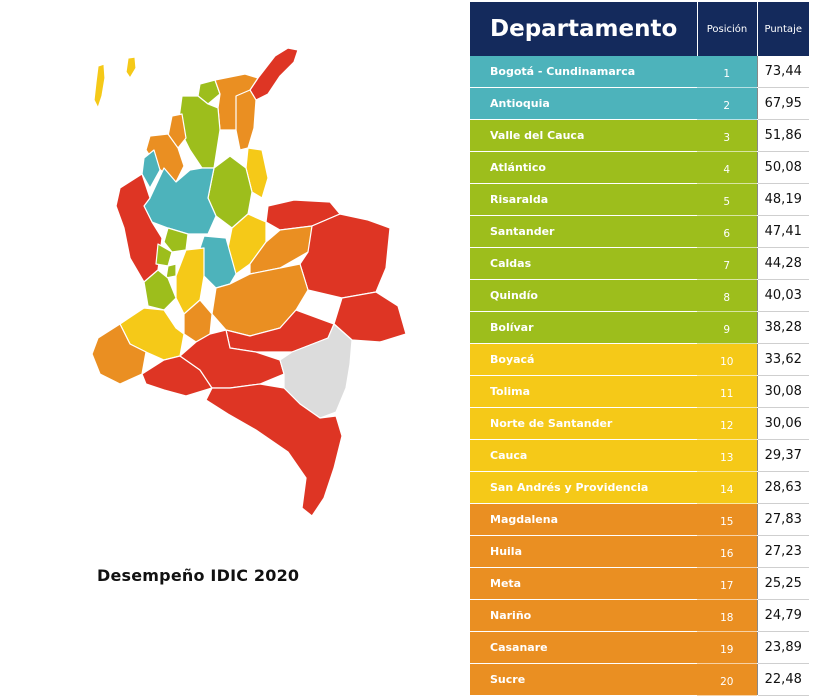  What do you see at coordinates (727, 29) in the screenshot?
I see `header-posicion: Posición` at bounding box center [727, 29].